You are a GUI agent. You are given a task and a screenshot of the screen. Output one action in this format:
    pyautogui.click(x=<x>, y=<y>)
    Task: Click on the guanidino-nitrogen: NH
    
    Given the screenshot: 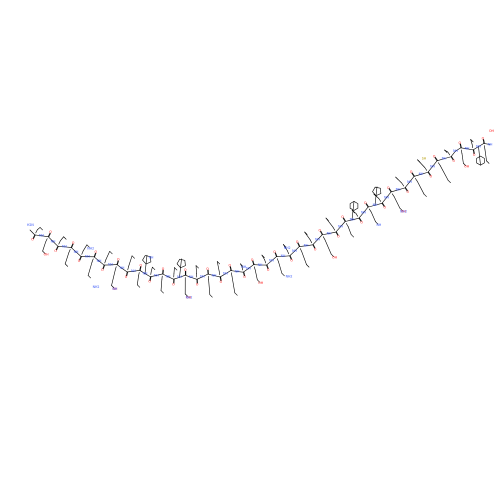 What is the action you would take?
    pyautogui.click(x=115, y=289)
    